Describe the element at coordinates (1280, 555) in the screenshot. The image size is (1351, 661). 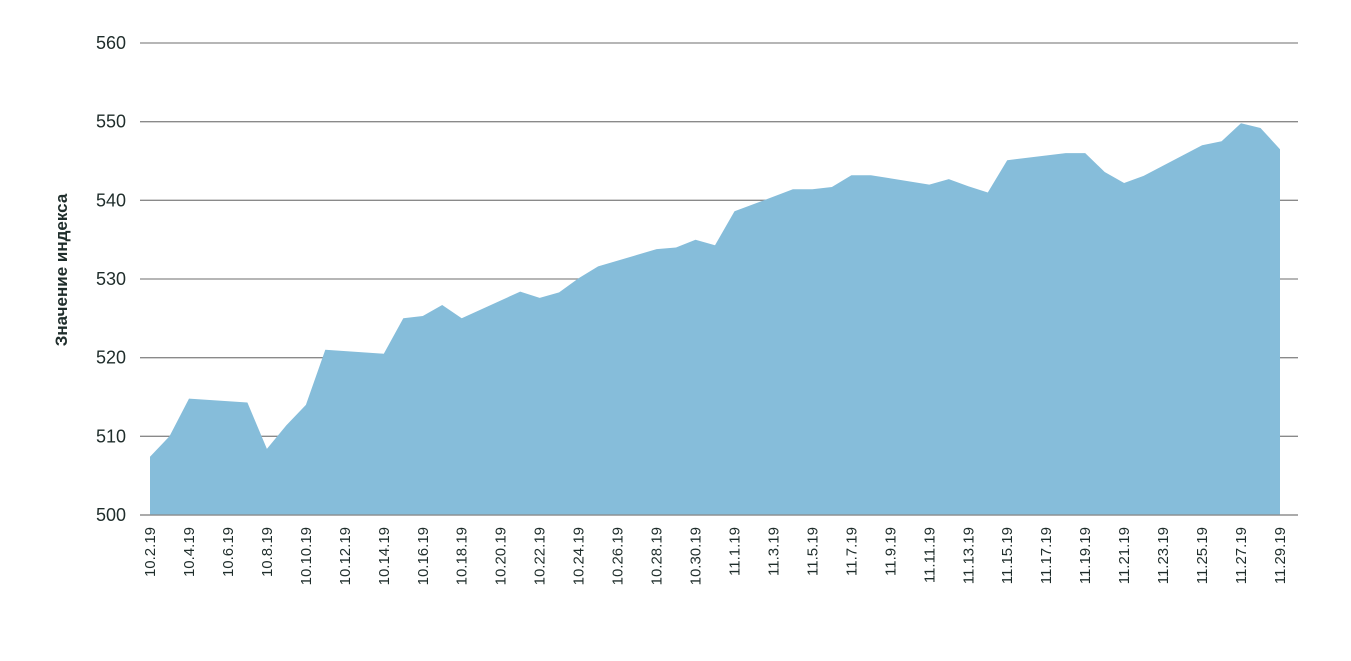
I see `x-tick-label: 11.29.19` at that location.